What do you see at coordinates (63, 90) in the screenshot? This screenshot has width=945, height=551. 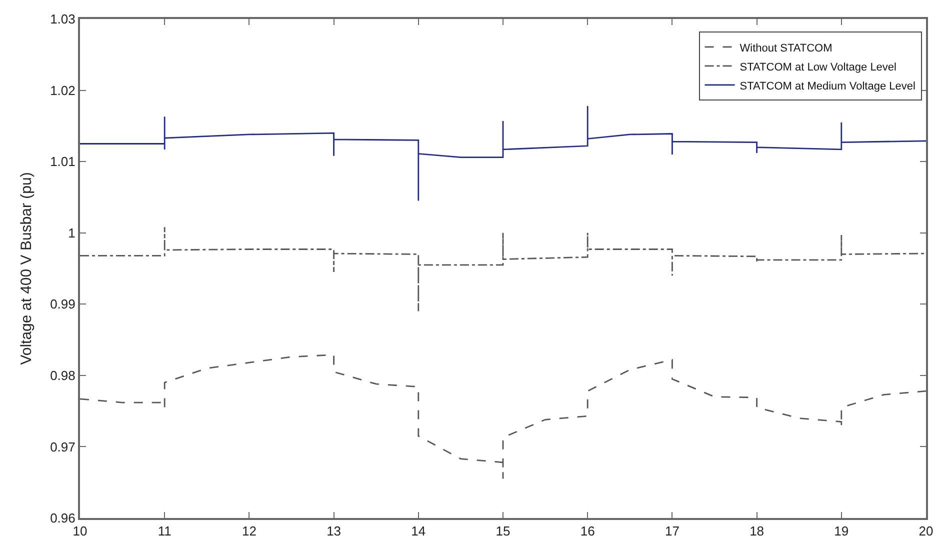 I see `y-tick-label: 1.02` at bounding box center [63, 90].